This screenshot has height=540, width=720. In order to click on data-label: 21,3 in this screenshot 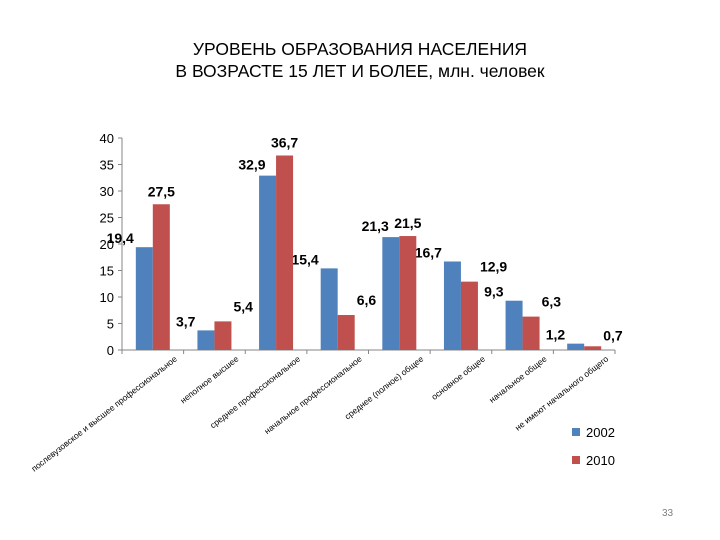, I will do `click(375, 226)`.